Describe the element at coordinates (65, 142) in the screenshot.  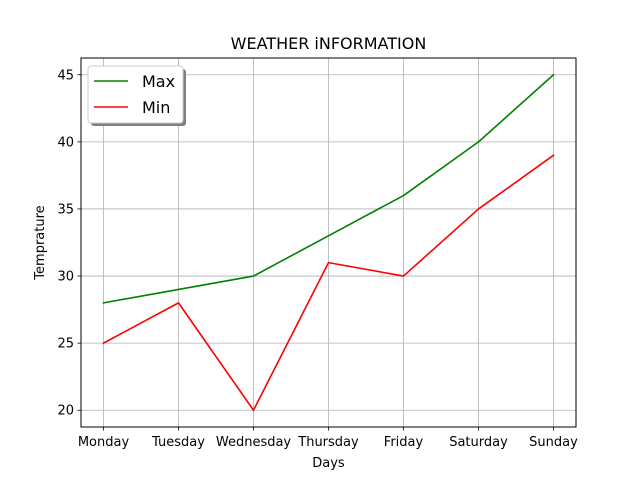
I see `y-tick-label: 40` at that location.